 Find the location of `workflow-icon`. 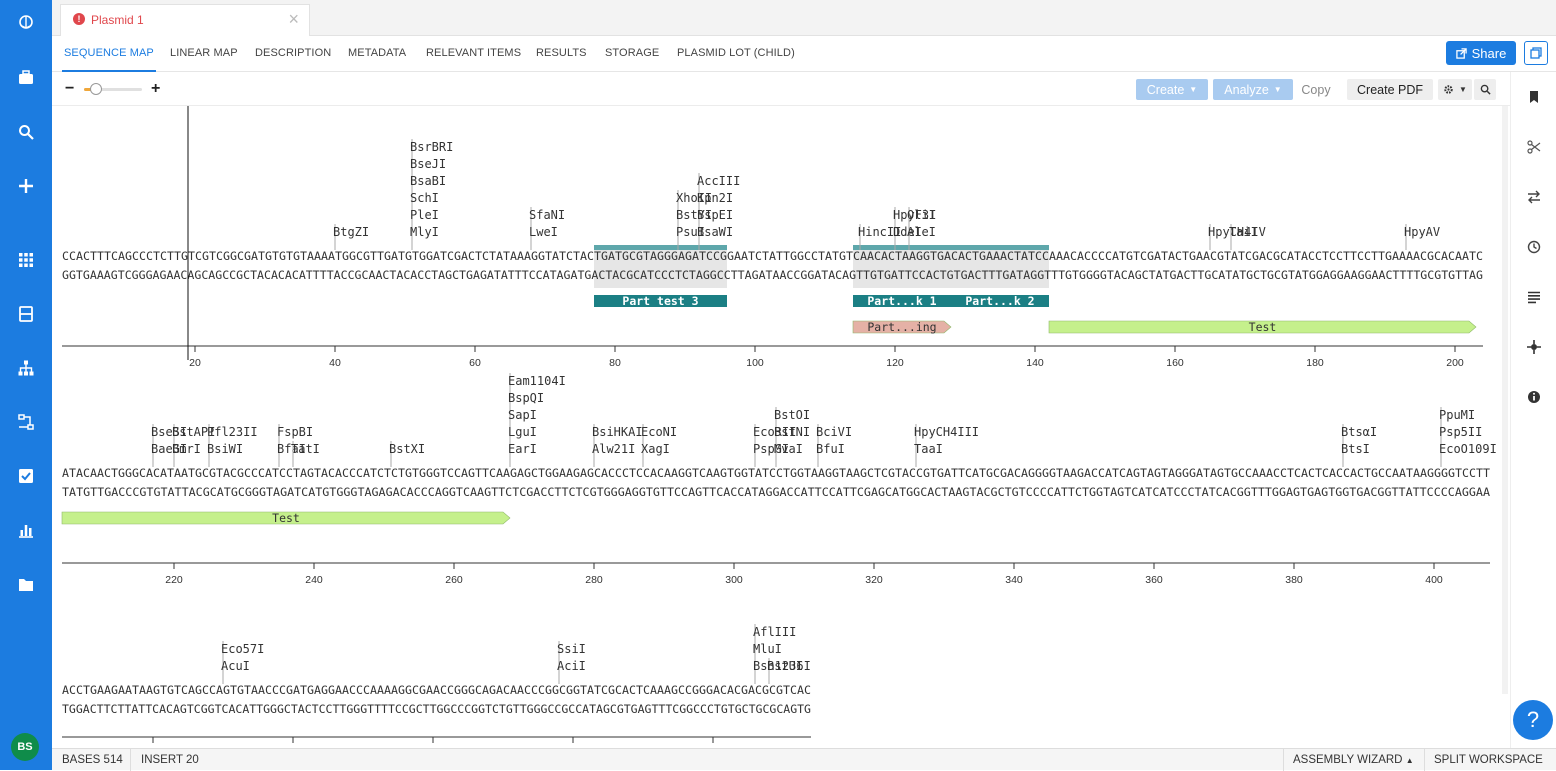

workflow-icon is located at coordinates (26, 422).